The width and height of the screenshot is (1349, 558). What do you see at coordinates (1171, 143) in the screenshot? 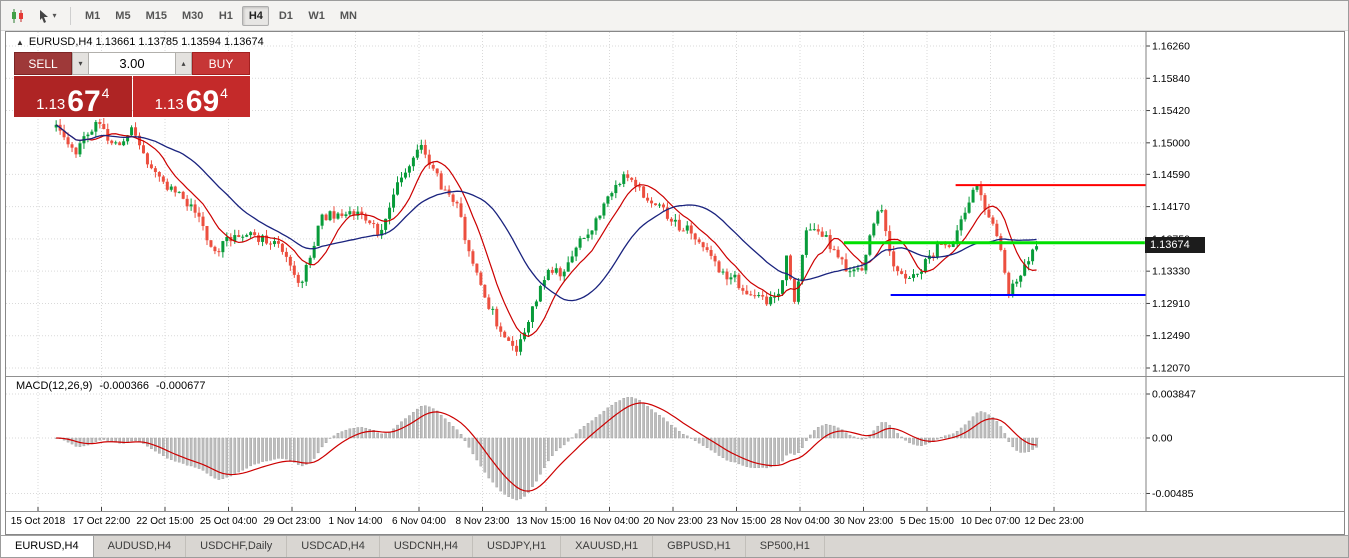
I see `svg-text: 1.15000` at bounding box center [1171, 143].